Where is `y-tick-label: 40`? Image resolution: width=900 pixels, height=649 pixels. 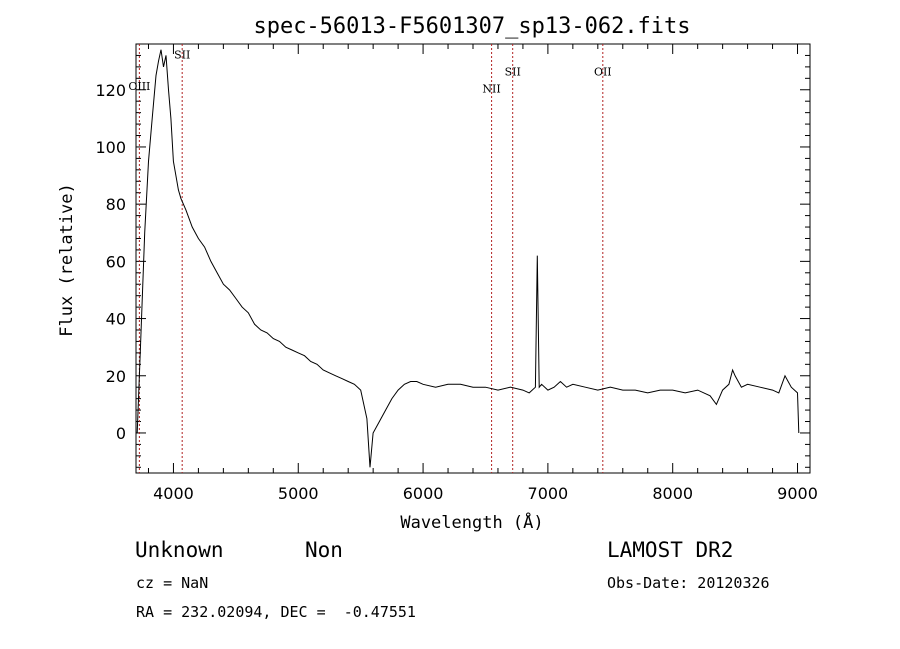
y-tick-label: 40 is located at coordinates (116, 319).